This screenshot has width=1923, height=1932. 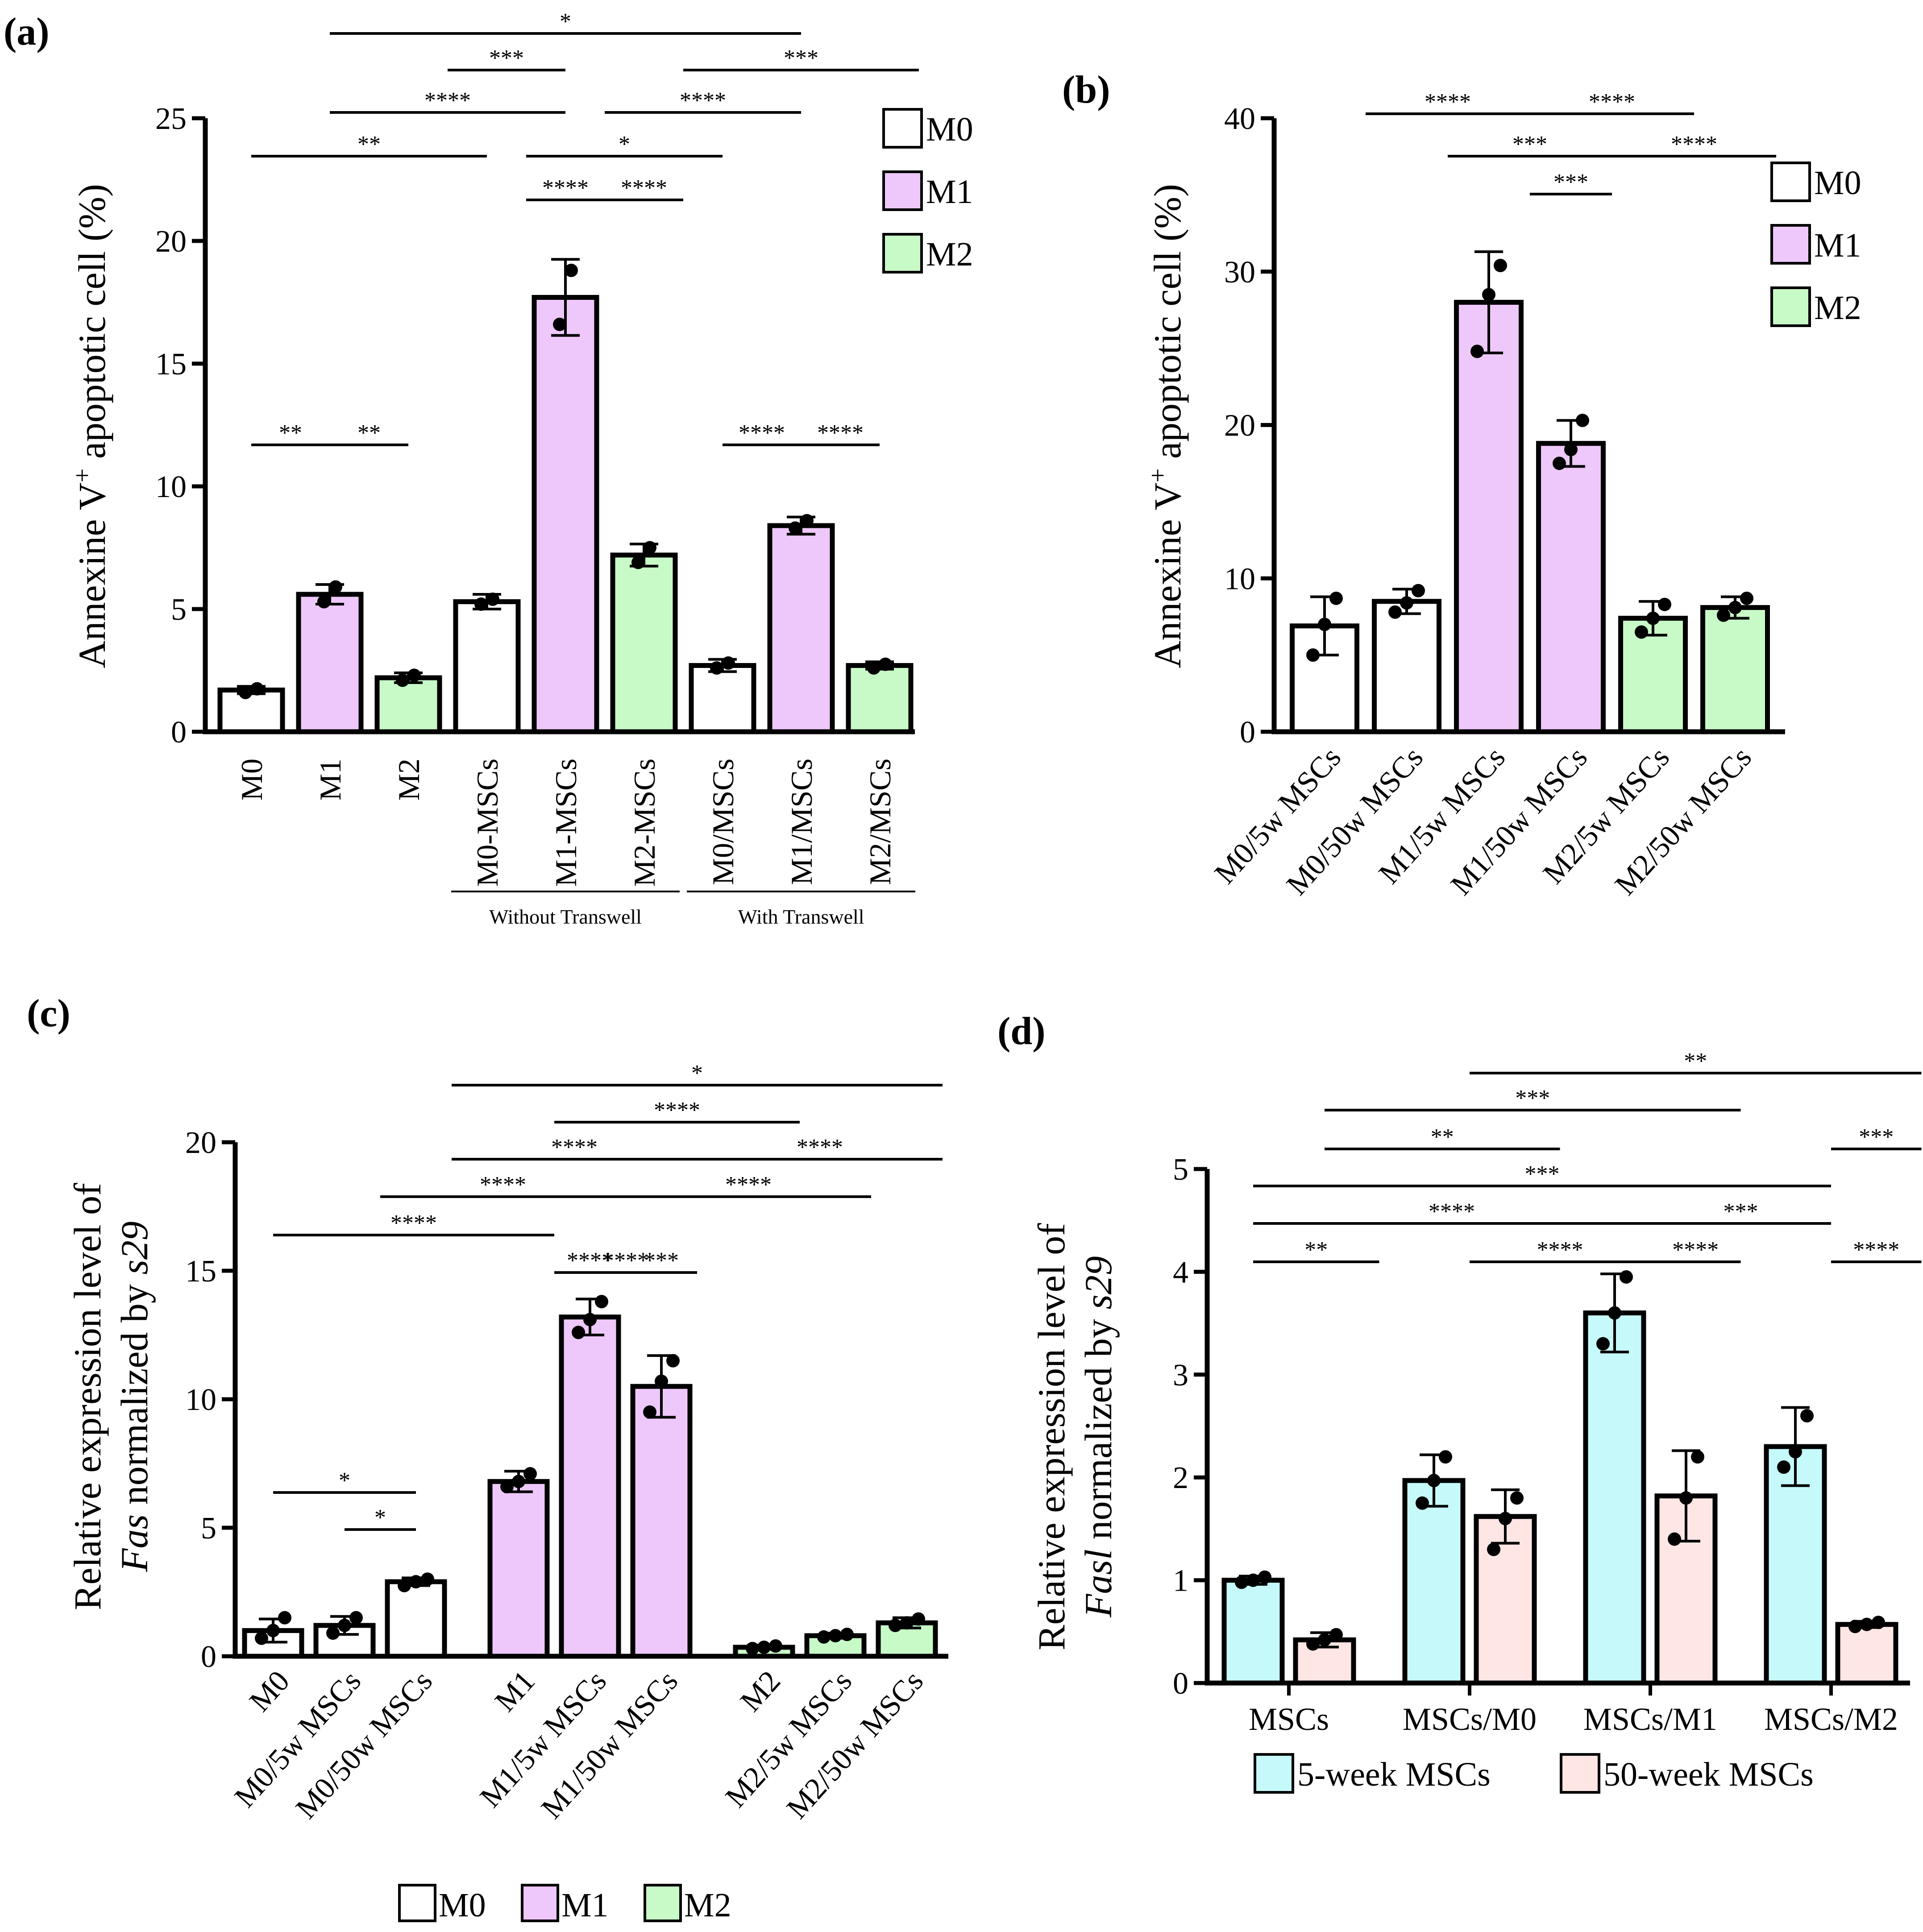 What do you see at coordinates (200, 1143) in the screenshot?
I see `y-tick-label: 20` at bounding box center [200, 1143].